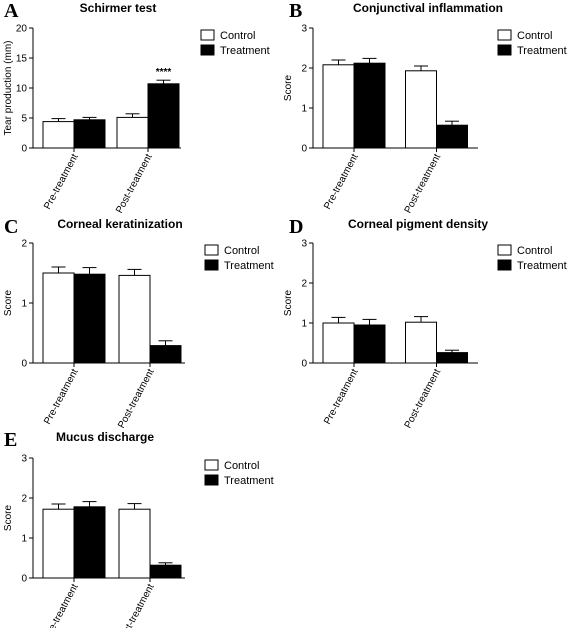  What do you see at coordinates (119, 224) in the screenshot?
I see `chart-title: Corneal keratinization` at bounding box center [119, 224].